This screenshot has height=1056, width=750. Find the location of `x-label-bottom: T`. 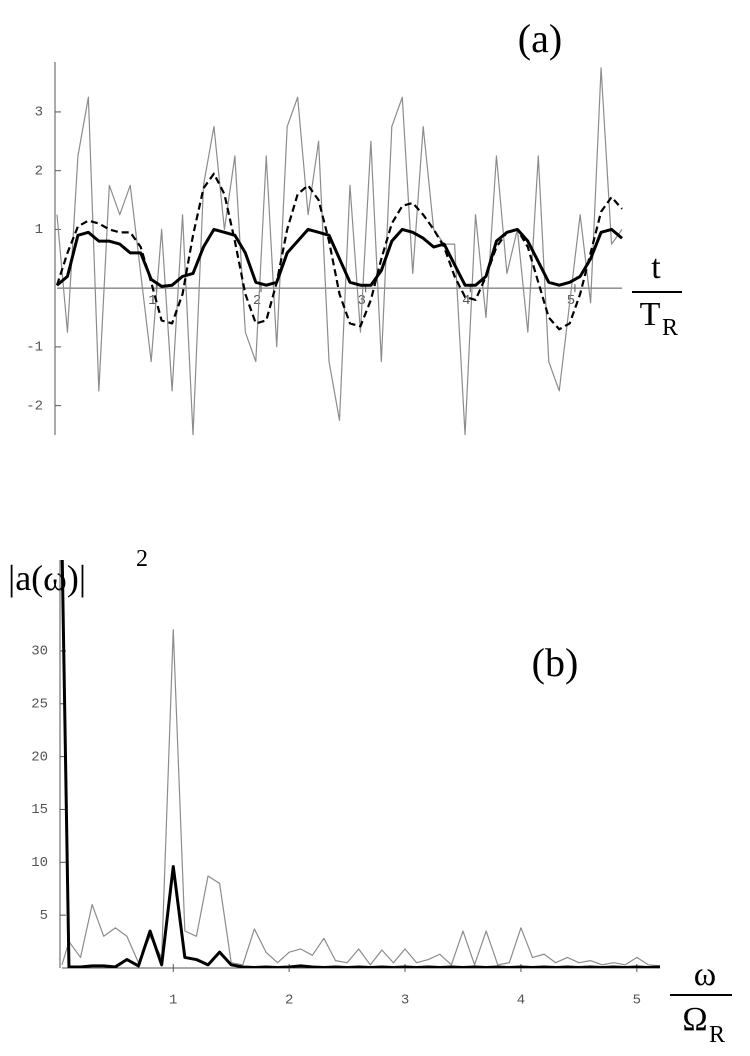

x-label-bottom: T is located at coordinates (650, 314).